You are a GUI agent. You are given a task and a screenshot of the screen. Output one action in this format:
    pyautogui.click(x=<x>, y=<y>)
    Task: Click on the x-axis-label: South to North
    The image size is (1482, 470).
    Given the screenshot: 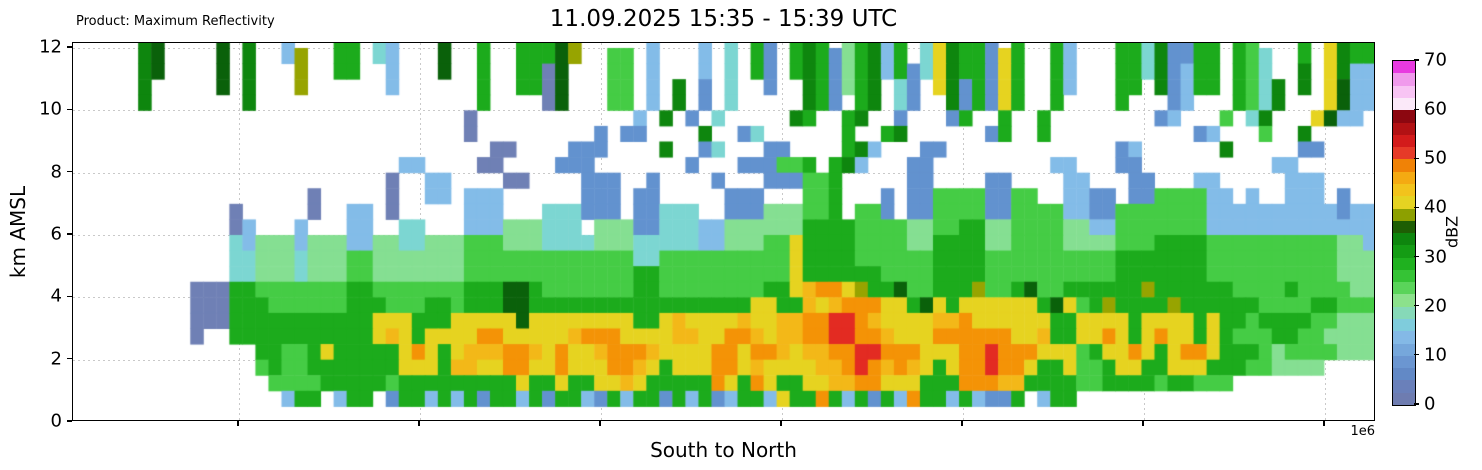 What is the action you would take?
    pyautogui.click(x=723, y=450)
    